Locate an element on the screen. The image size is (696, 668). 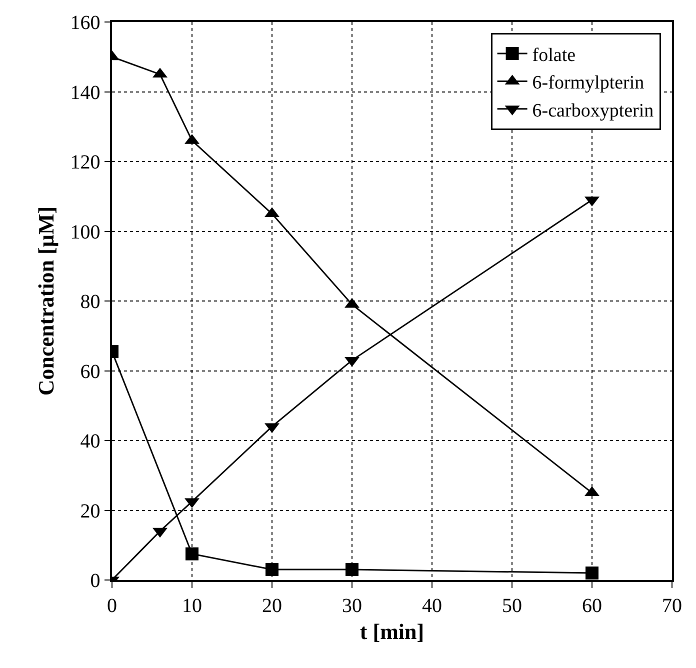
x-tick-label: 30 is located at coordinates (352, 605).